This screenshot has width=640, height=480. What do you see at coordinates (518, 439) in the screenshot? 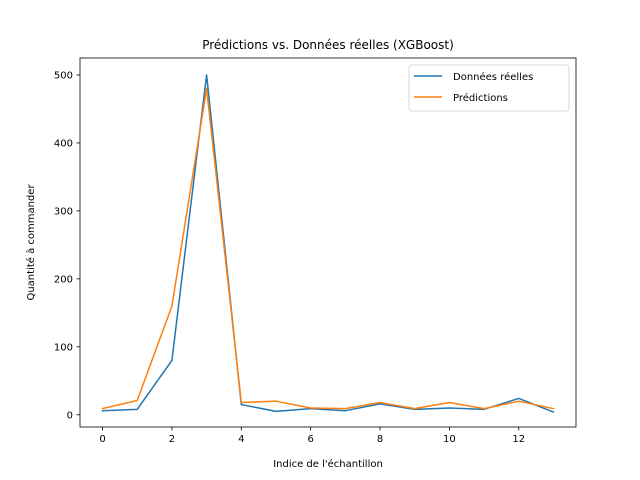
I see `x-tick-label-12: 12` at bounding box center [518, 439].